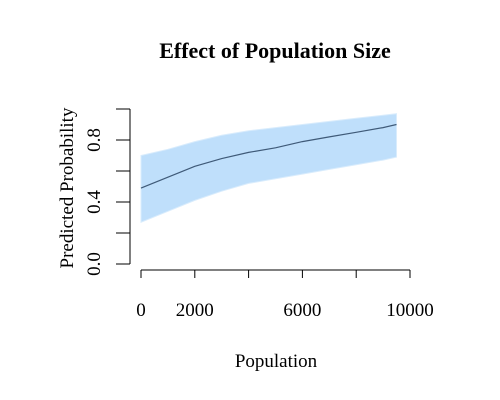  What do you see at coordinates (275, 50) in the screenshot?
I see `chart-title: Effect of Population Size` at bounding box center [275, 50].